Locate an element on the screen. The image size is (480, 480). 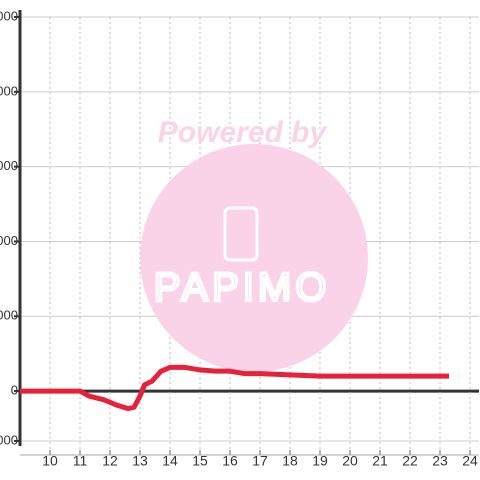
y-tick-label: 0 is located at coordinates (14, 390).